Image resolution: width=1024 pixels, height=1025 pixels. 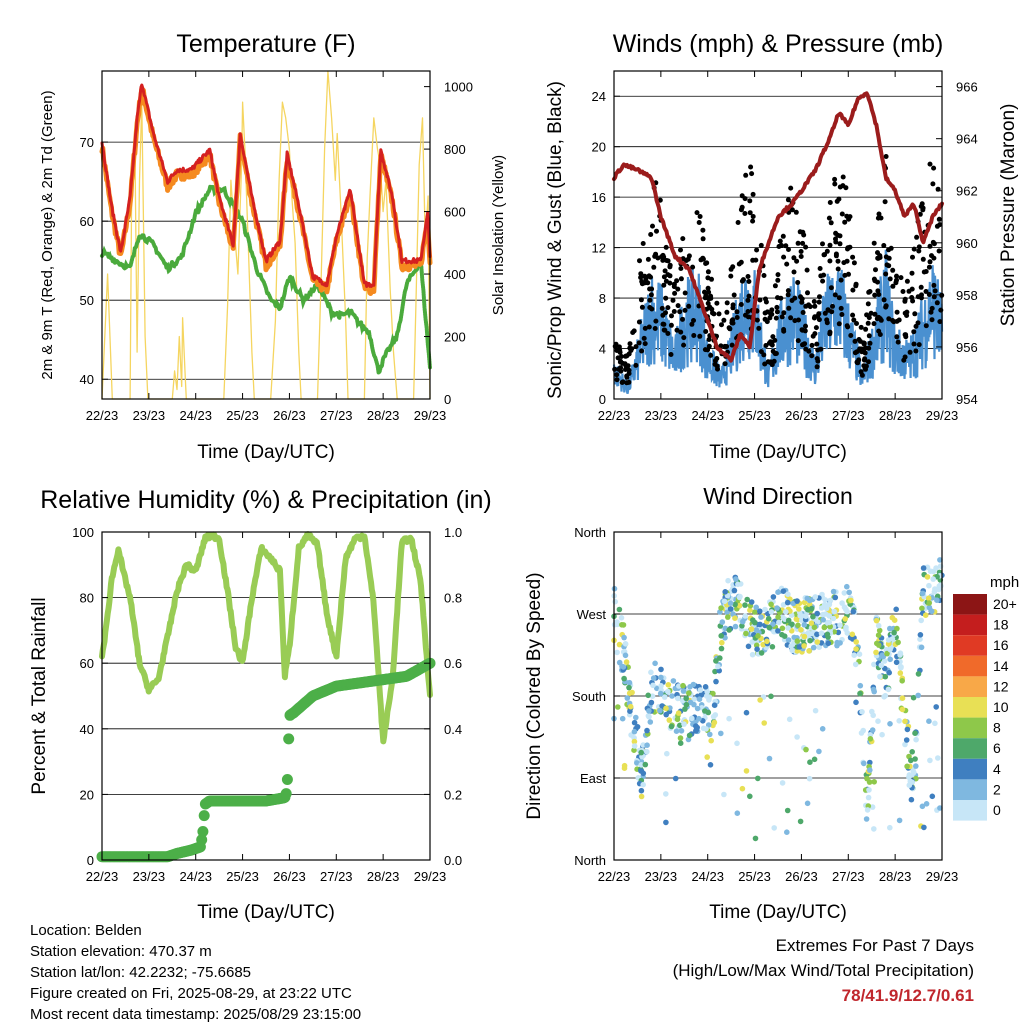 What do you see at coordinates (87, 379) in the screenshot?
I see `y-tick-label: 40` at bounding box center [87, 379].